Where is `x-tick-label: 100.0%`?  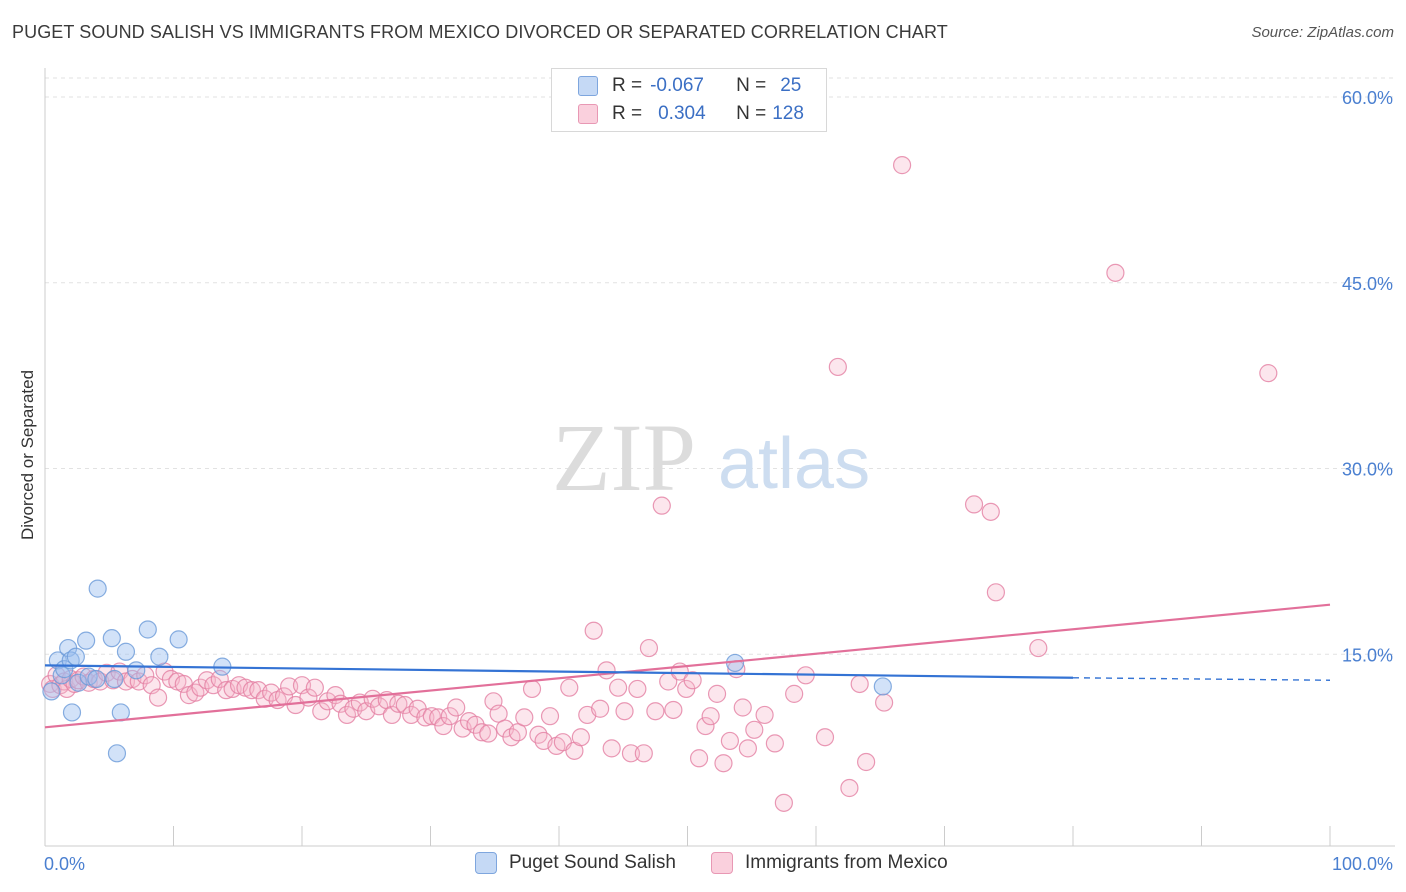 x-tick-label: 100.0% is located at coordinates (1362, 864).